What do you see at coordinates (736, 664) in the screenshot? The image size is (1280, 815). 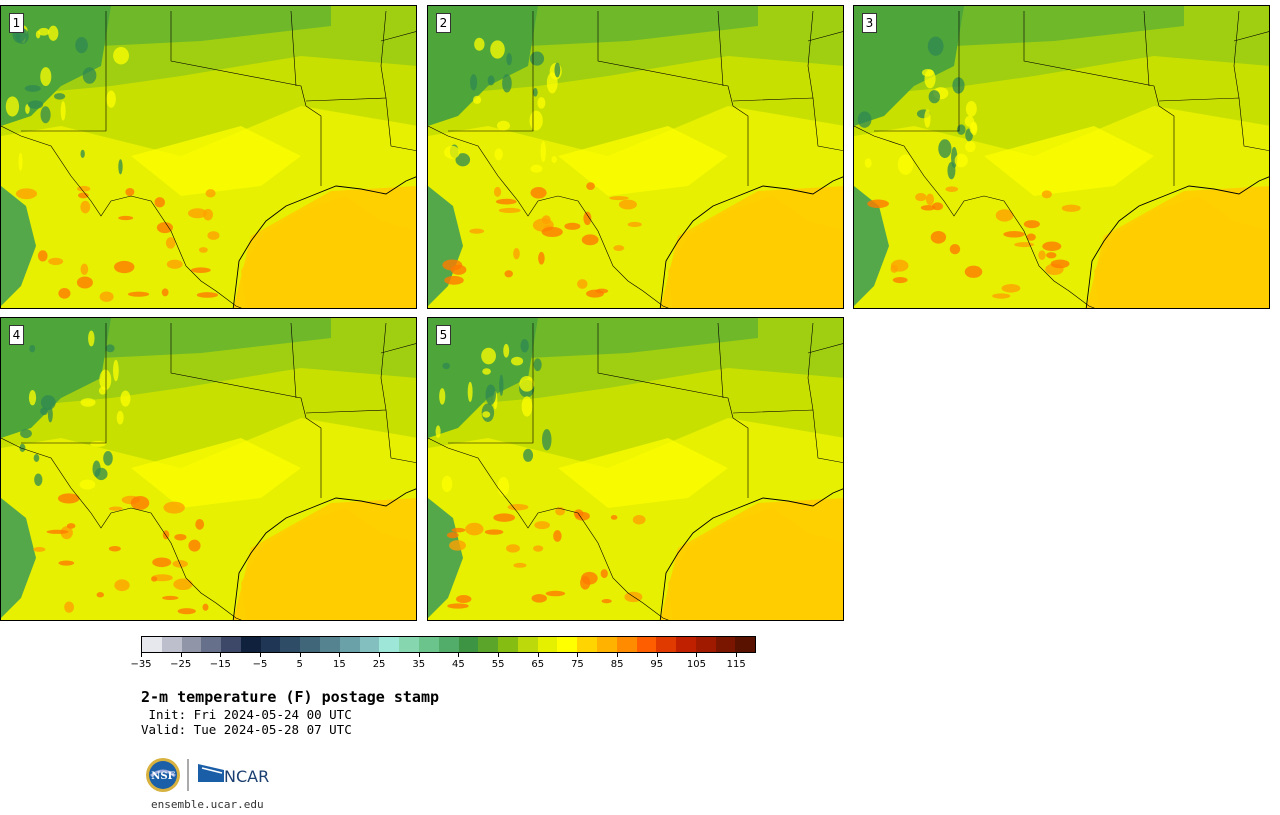 I see `colorbar-tick-label: 115` at bounding box center [736, 664].